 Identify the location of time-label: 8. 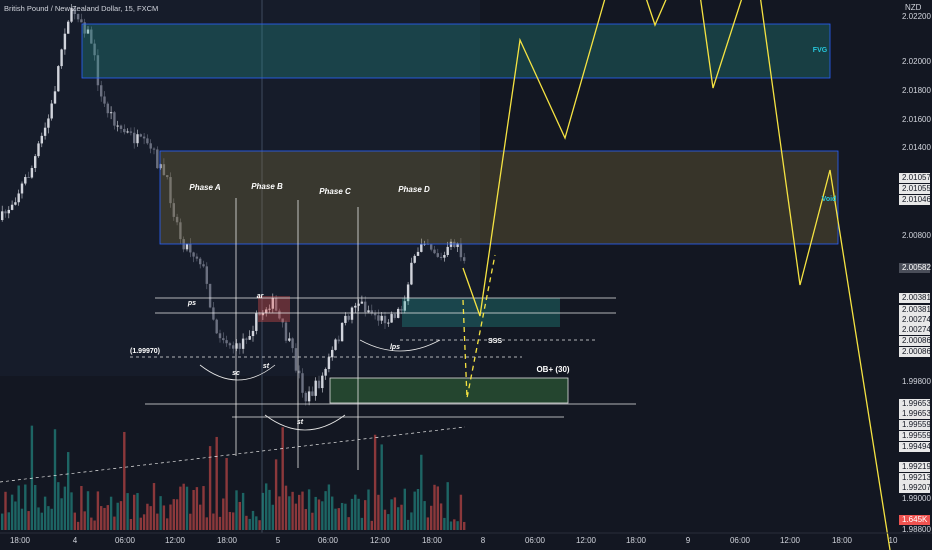
(483, 540).